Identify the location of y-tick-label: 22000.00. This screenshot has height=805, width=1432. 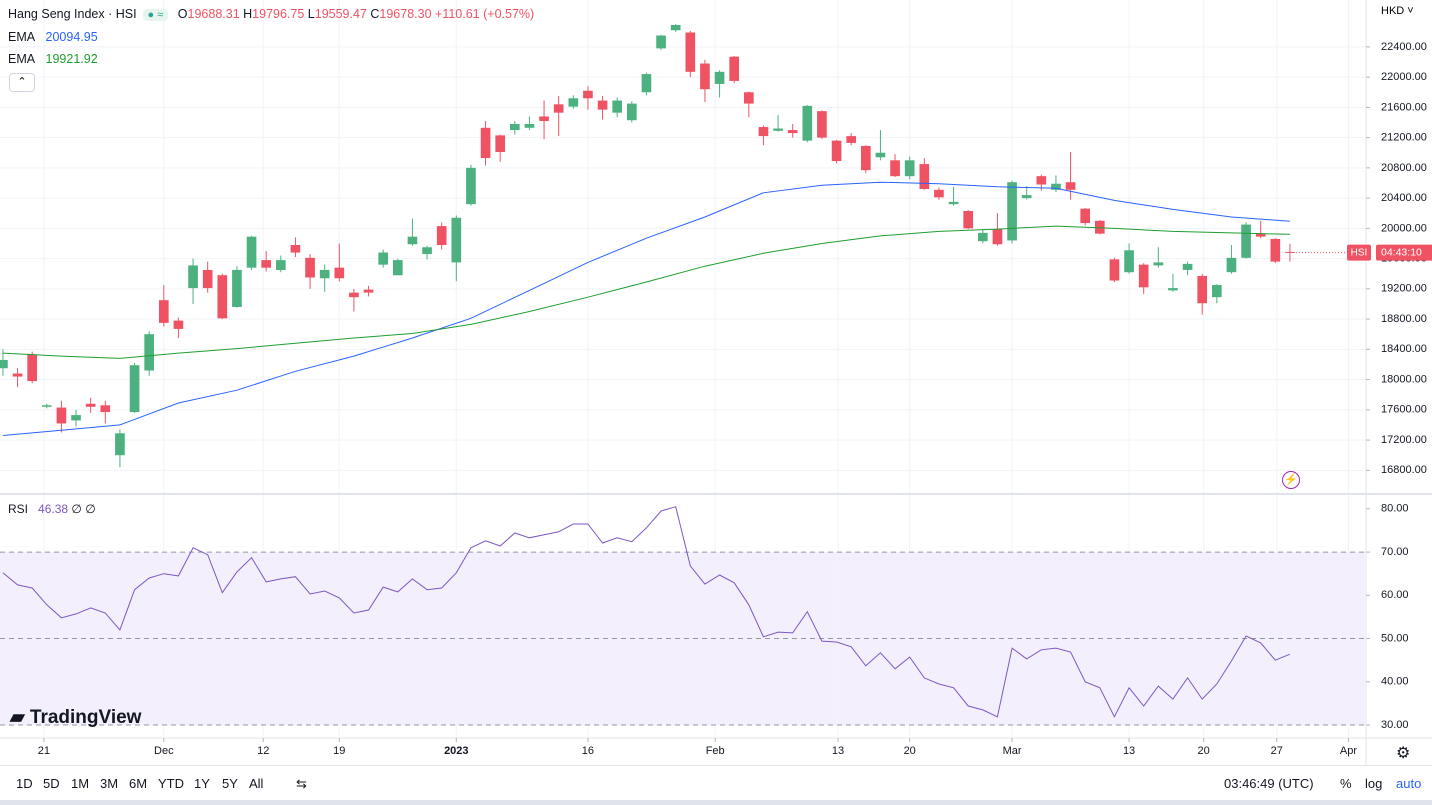
(1404, 77).